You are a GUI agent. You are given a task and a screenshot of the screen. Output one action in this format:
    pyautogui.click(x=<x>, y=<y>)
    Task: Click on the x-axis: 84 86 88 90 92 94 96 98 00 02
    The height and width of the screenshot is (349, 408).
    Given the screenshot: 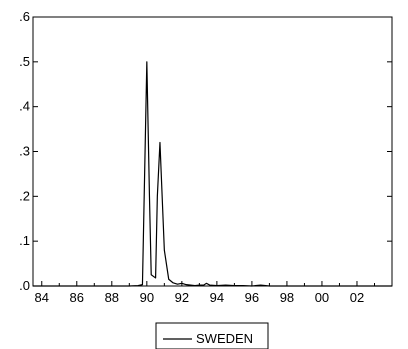 What is the action you would take?
    pyautogui.click(x=205, y=293)
    